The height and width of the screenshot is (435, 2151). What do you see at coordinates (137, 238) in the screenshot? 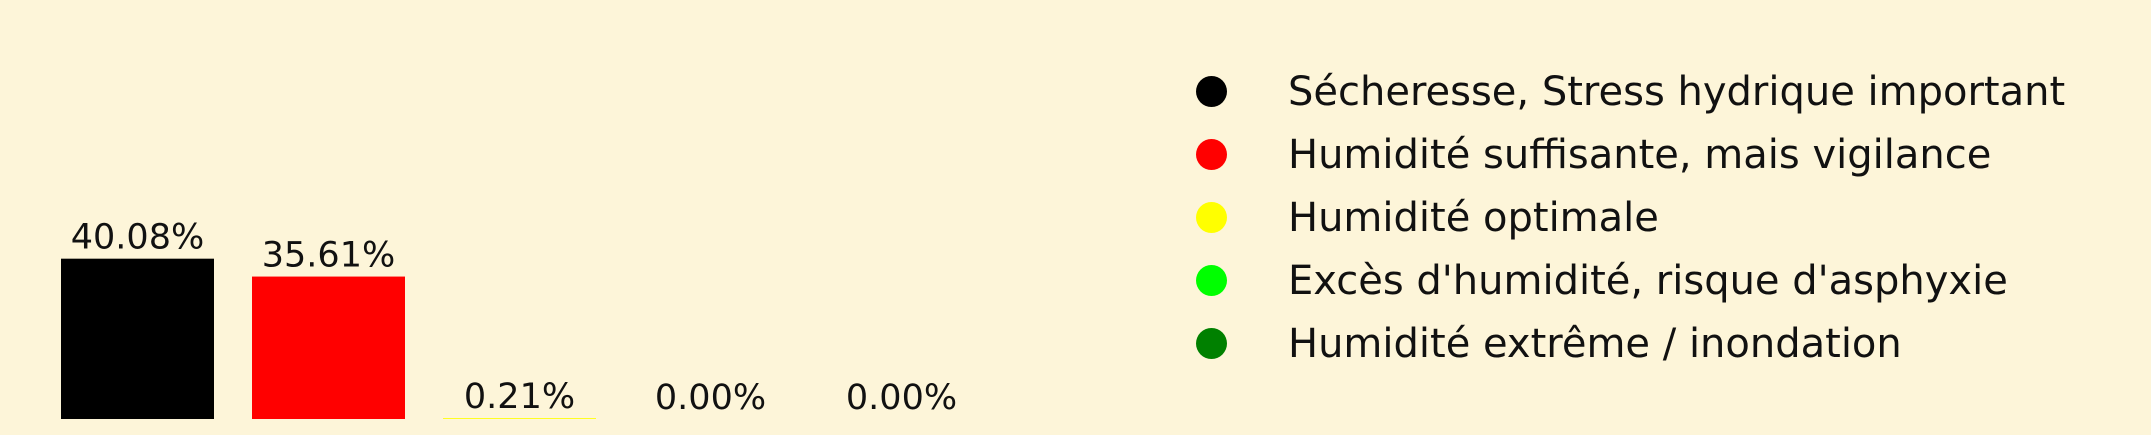
I see `bar-value-label-1: 40.08%` at bounding box center [137, 238].